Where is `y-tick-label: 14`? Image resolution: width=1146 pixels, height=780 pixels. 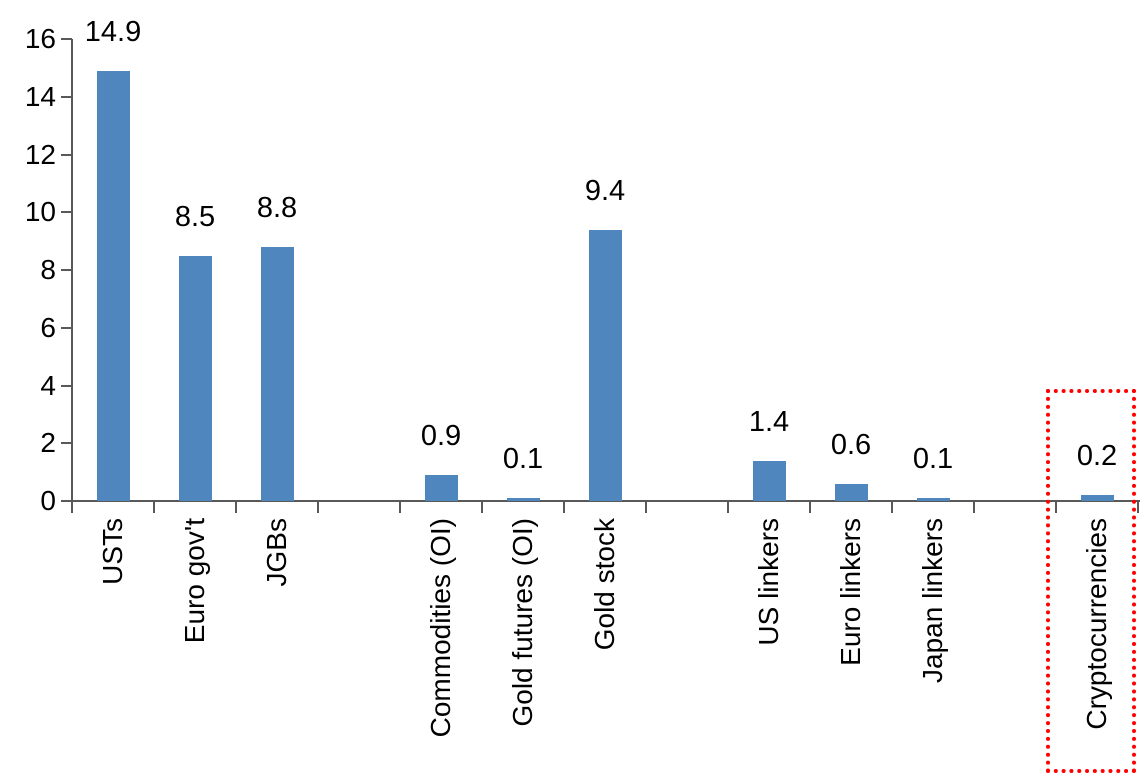 y-tick-label: 14 is located at coordinates (40, 96).